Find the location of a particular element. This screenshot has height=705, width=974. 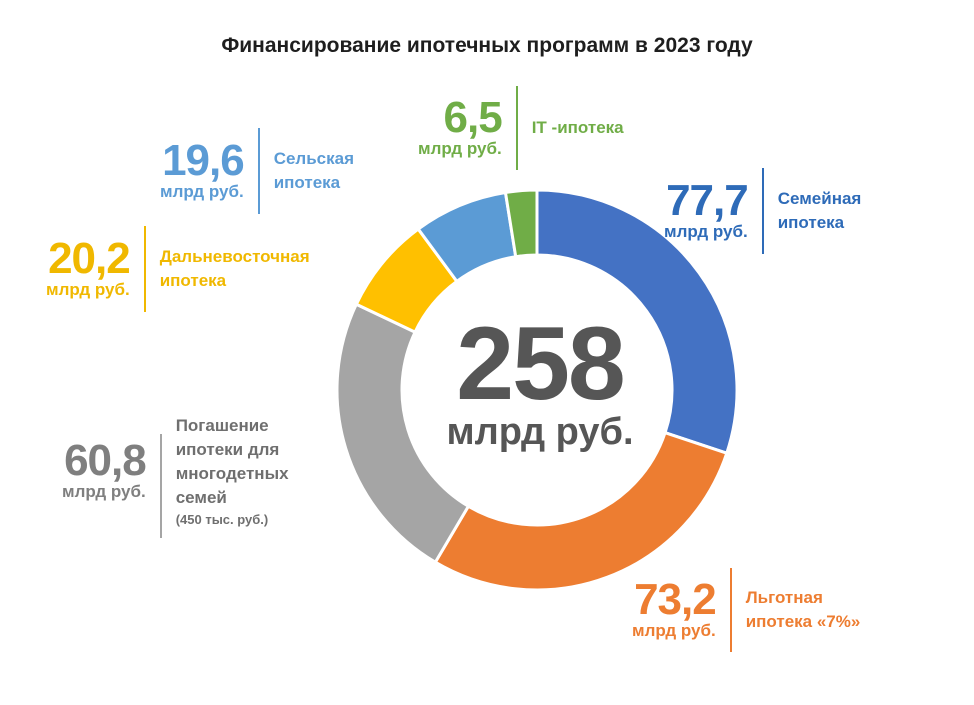

it-value: 6,5 is located at coordinates (473, 117).